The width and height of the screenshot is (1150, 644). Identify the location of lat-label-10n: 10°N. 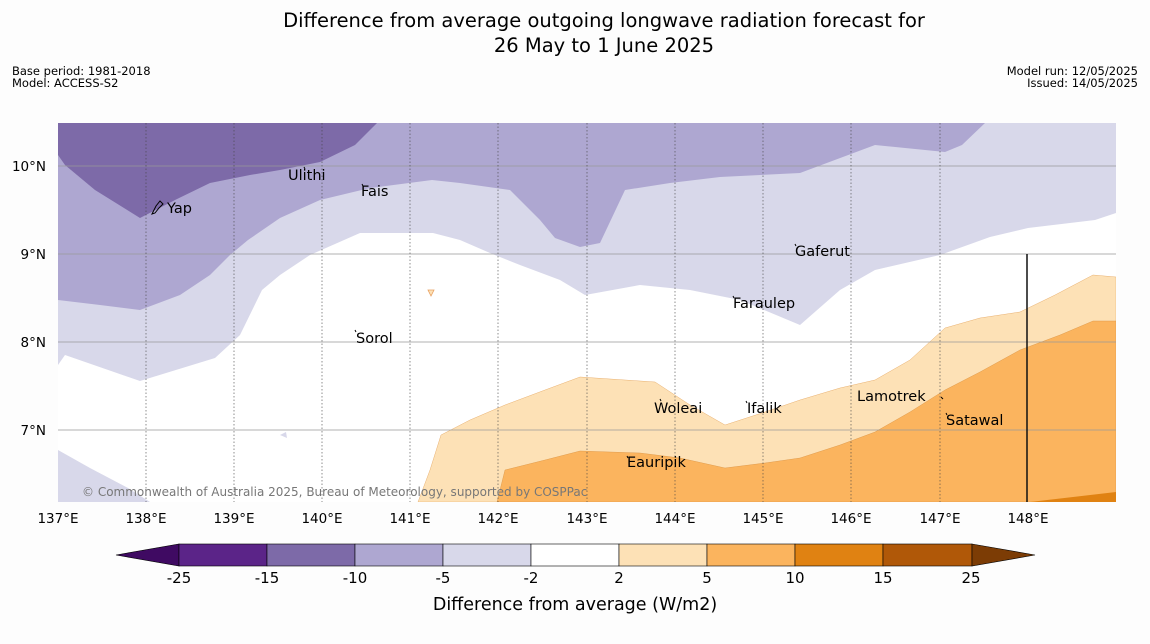
(29, 167).